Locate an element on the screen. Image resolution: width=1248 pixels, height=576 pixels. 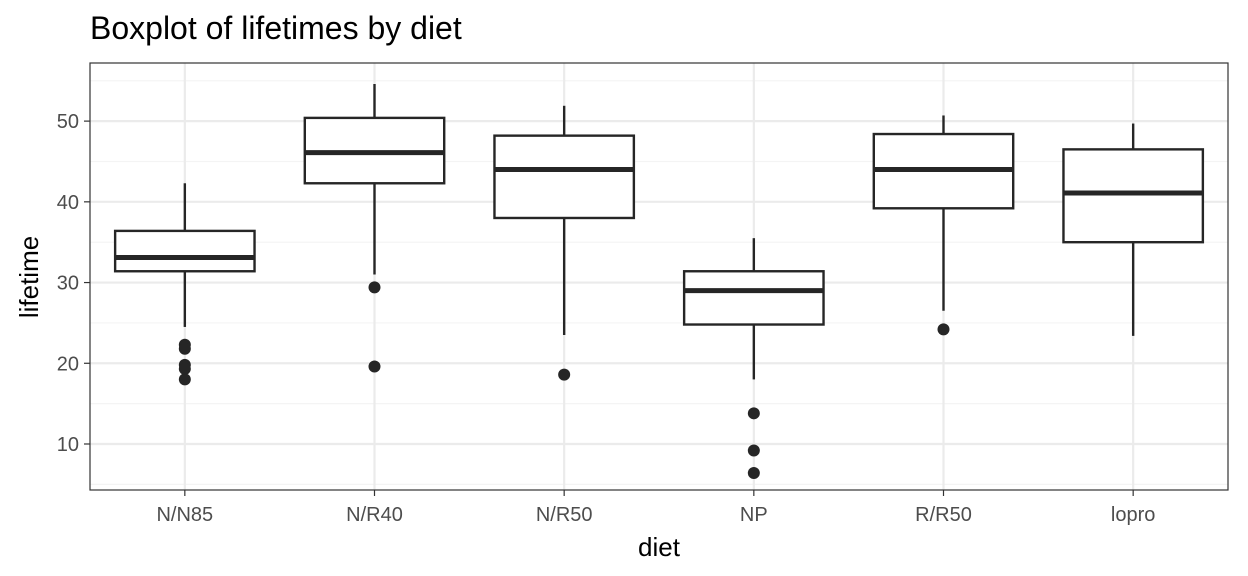
y-axis: 10 20 30 40 50 is located at coordinates (73, 283).